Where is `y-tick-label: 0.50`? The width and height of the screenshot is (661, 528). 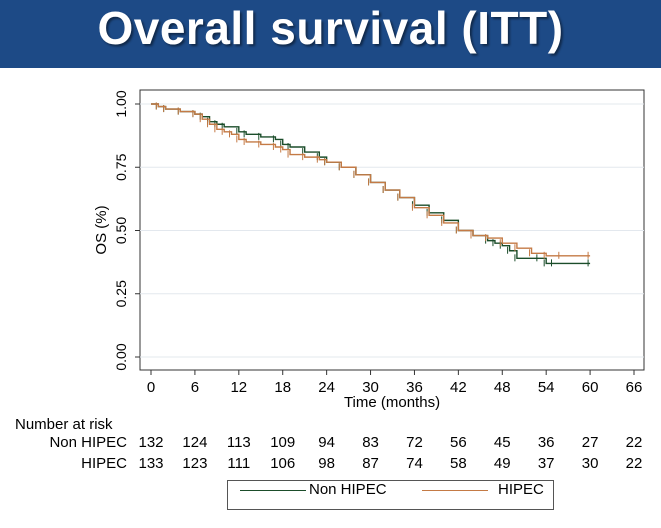
y-tick-label: 0.50 is located at coordinates (121, 230).